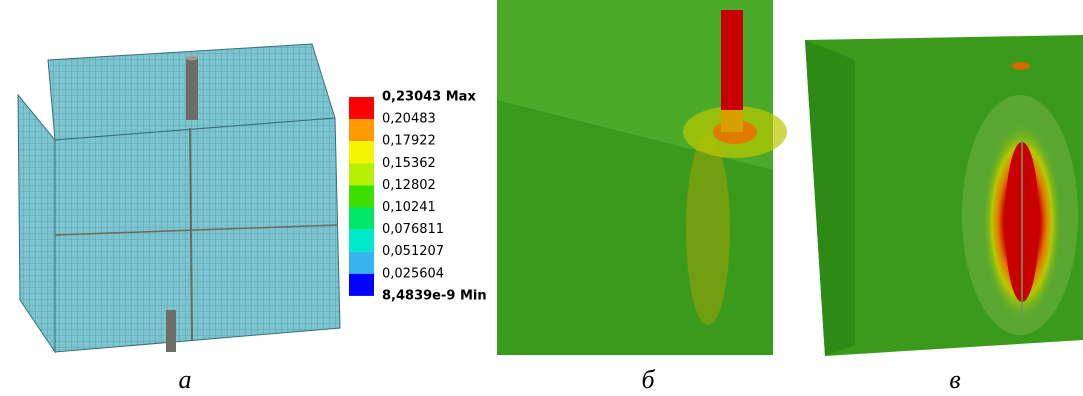 Image resolution: width=1083 pixels, height=396 pixels. What do you see at coordinates (413, 251) in the screenshot?
I see `legend-label: 0,051207` at bounding box center [413, 251].